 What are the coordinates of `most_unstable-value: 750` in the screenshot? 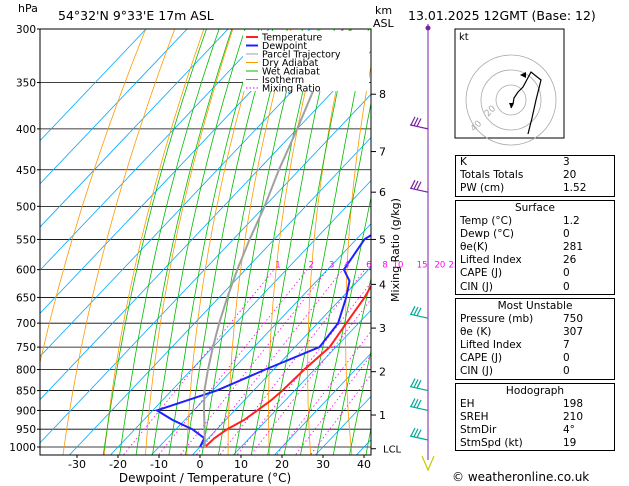 It's located at (573, 318).